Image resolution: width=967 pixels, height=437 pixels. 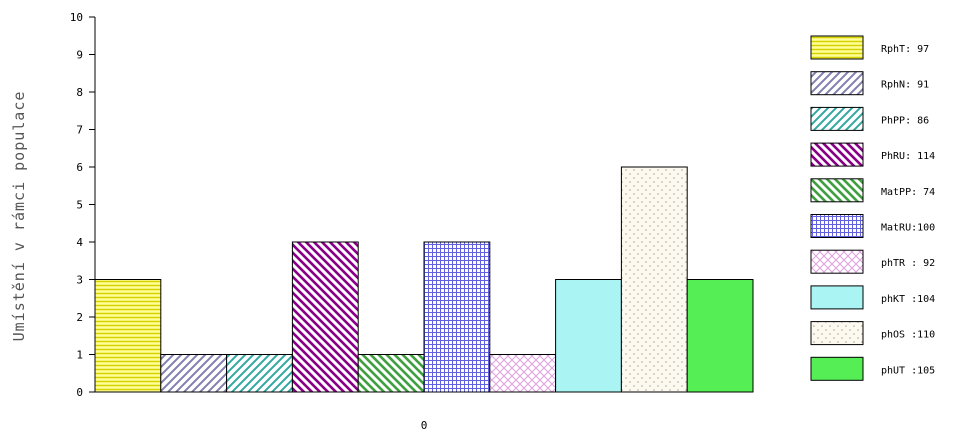 I want to click on legend-swatch-phtr, so click(x=837, y=261).